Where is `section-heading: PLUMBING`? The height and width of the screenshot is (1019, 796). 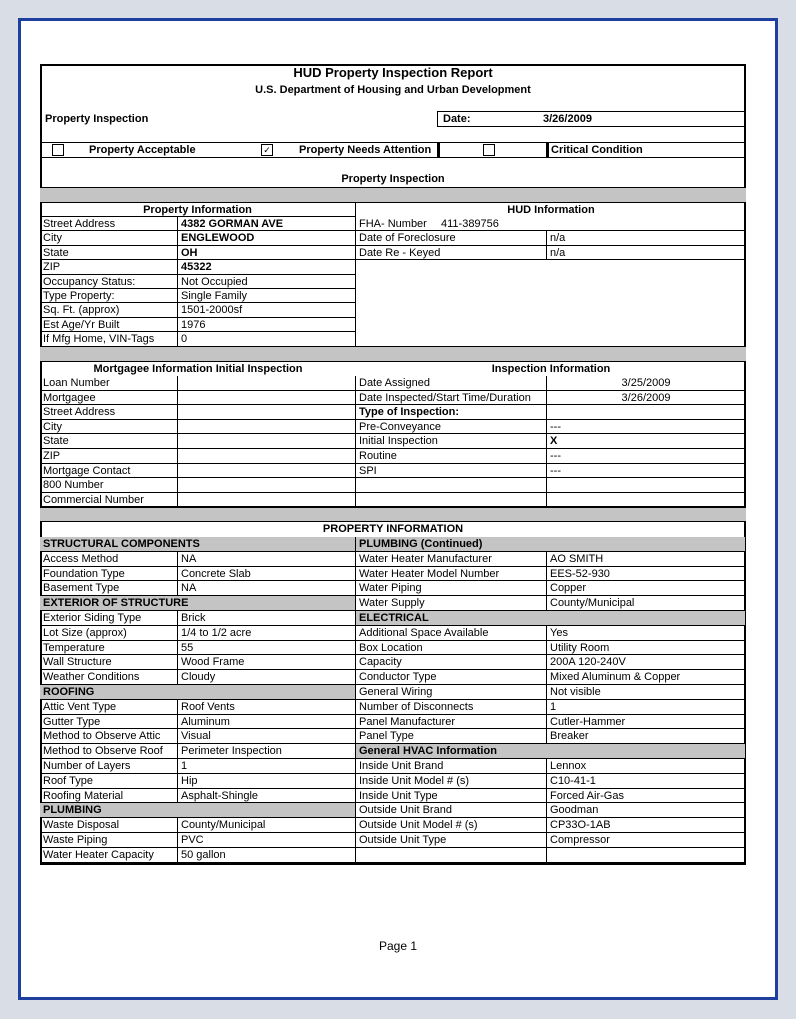 section-heading: PLUMBING is located at coordinates (198, 811).